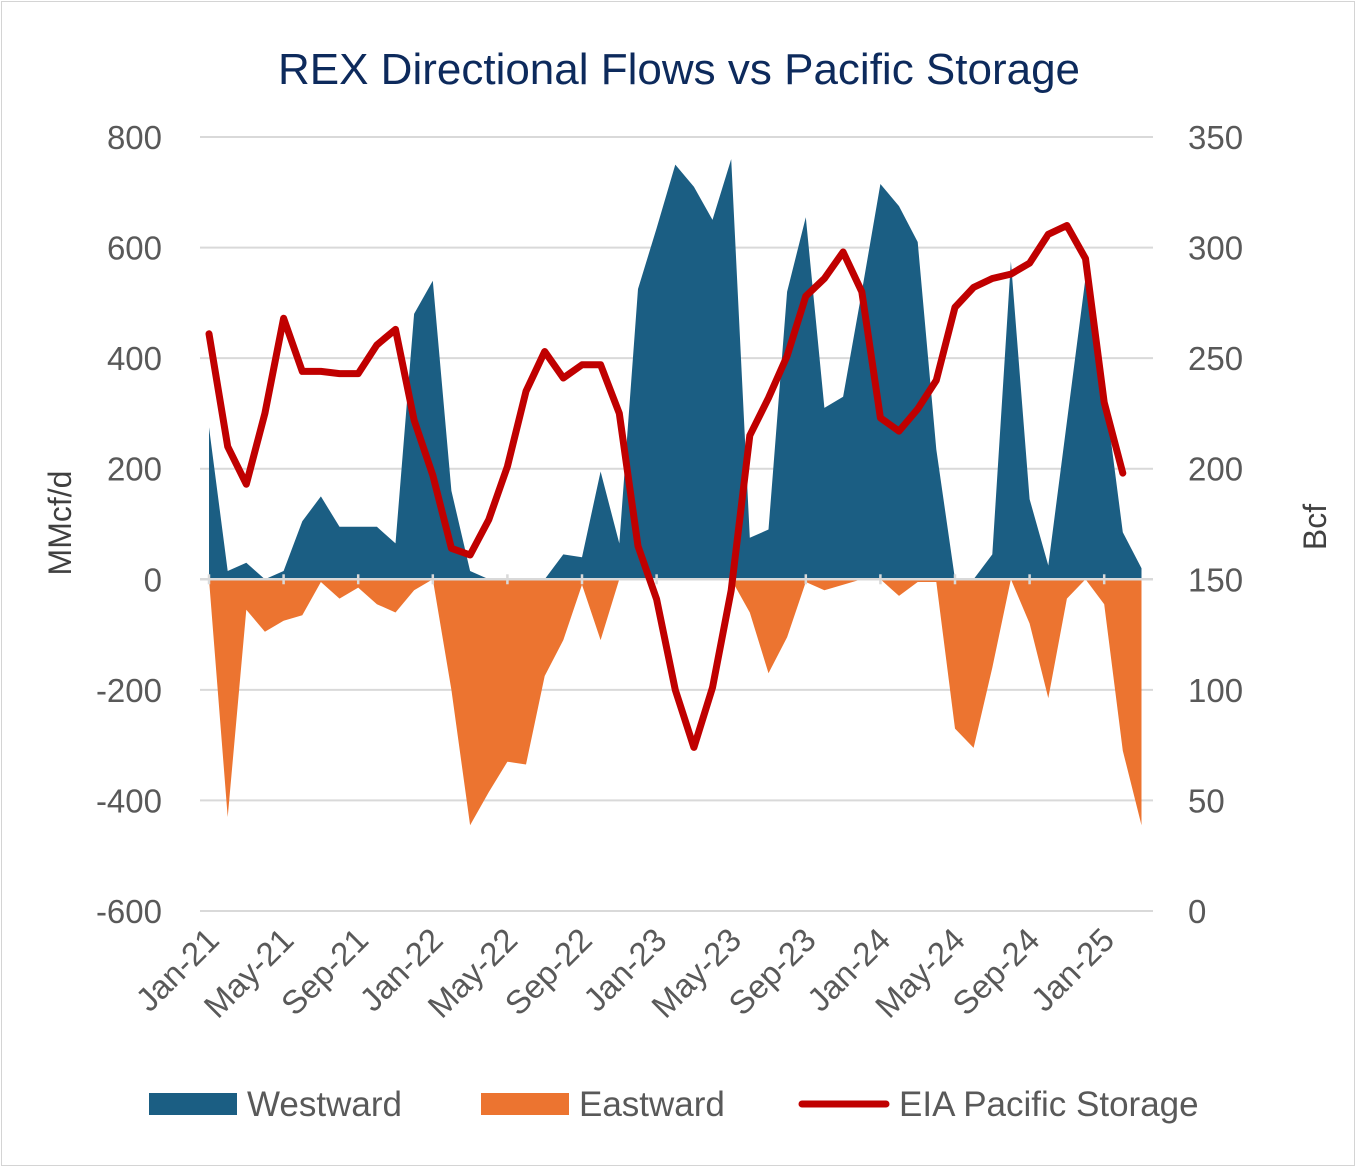 The width and height of the screenshot is (1358, 1169). Describe the element at coordinates (675, 702) in the screenshot. I see `area-eastward` at that location.